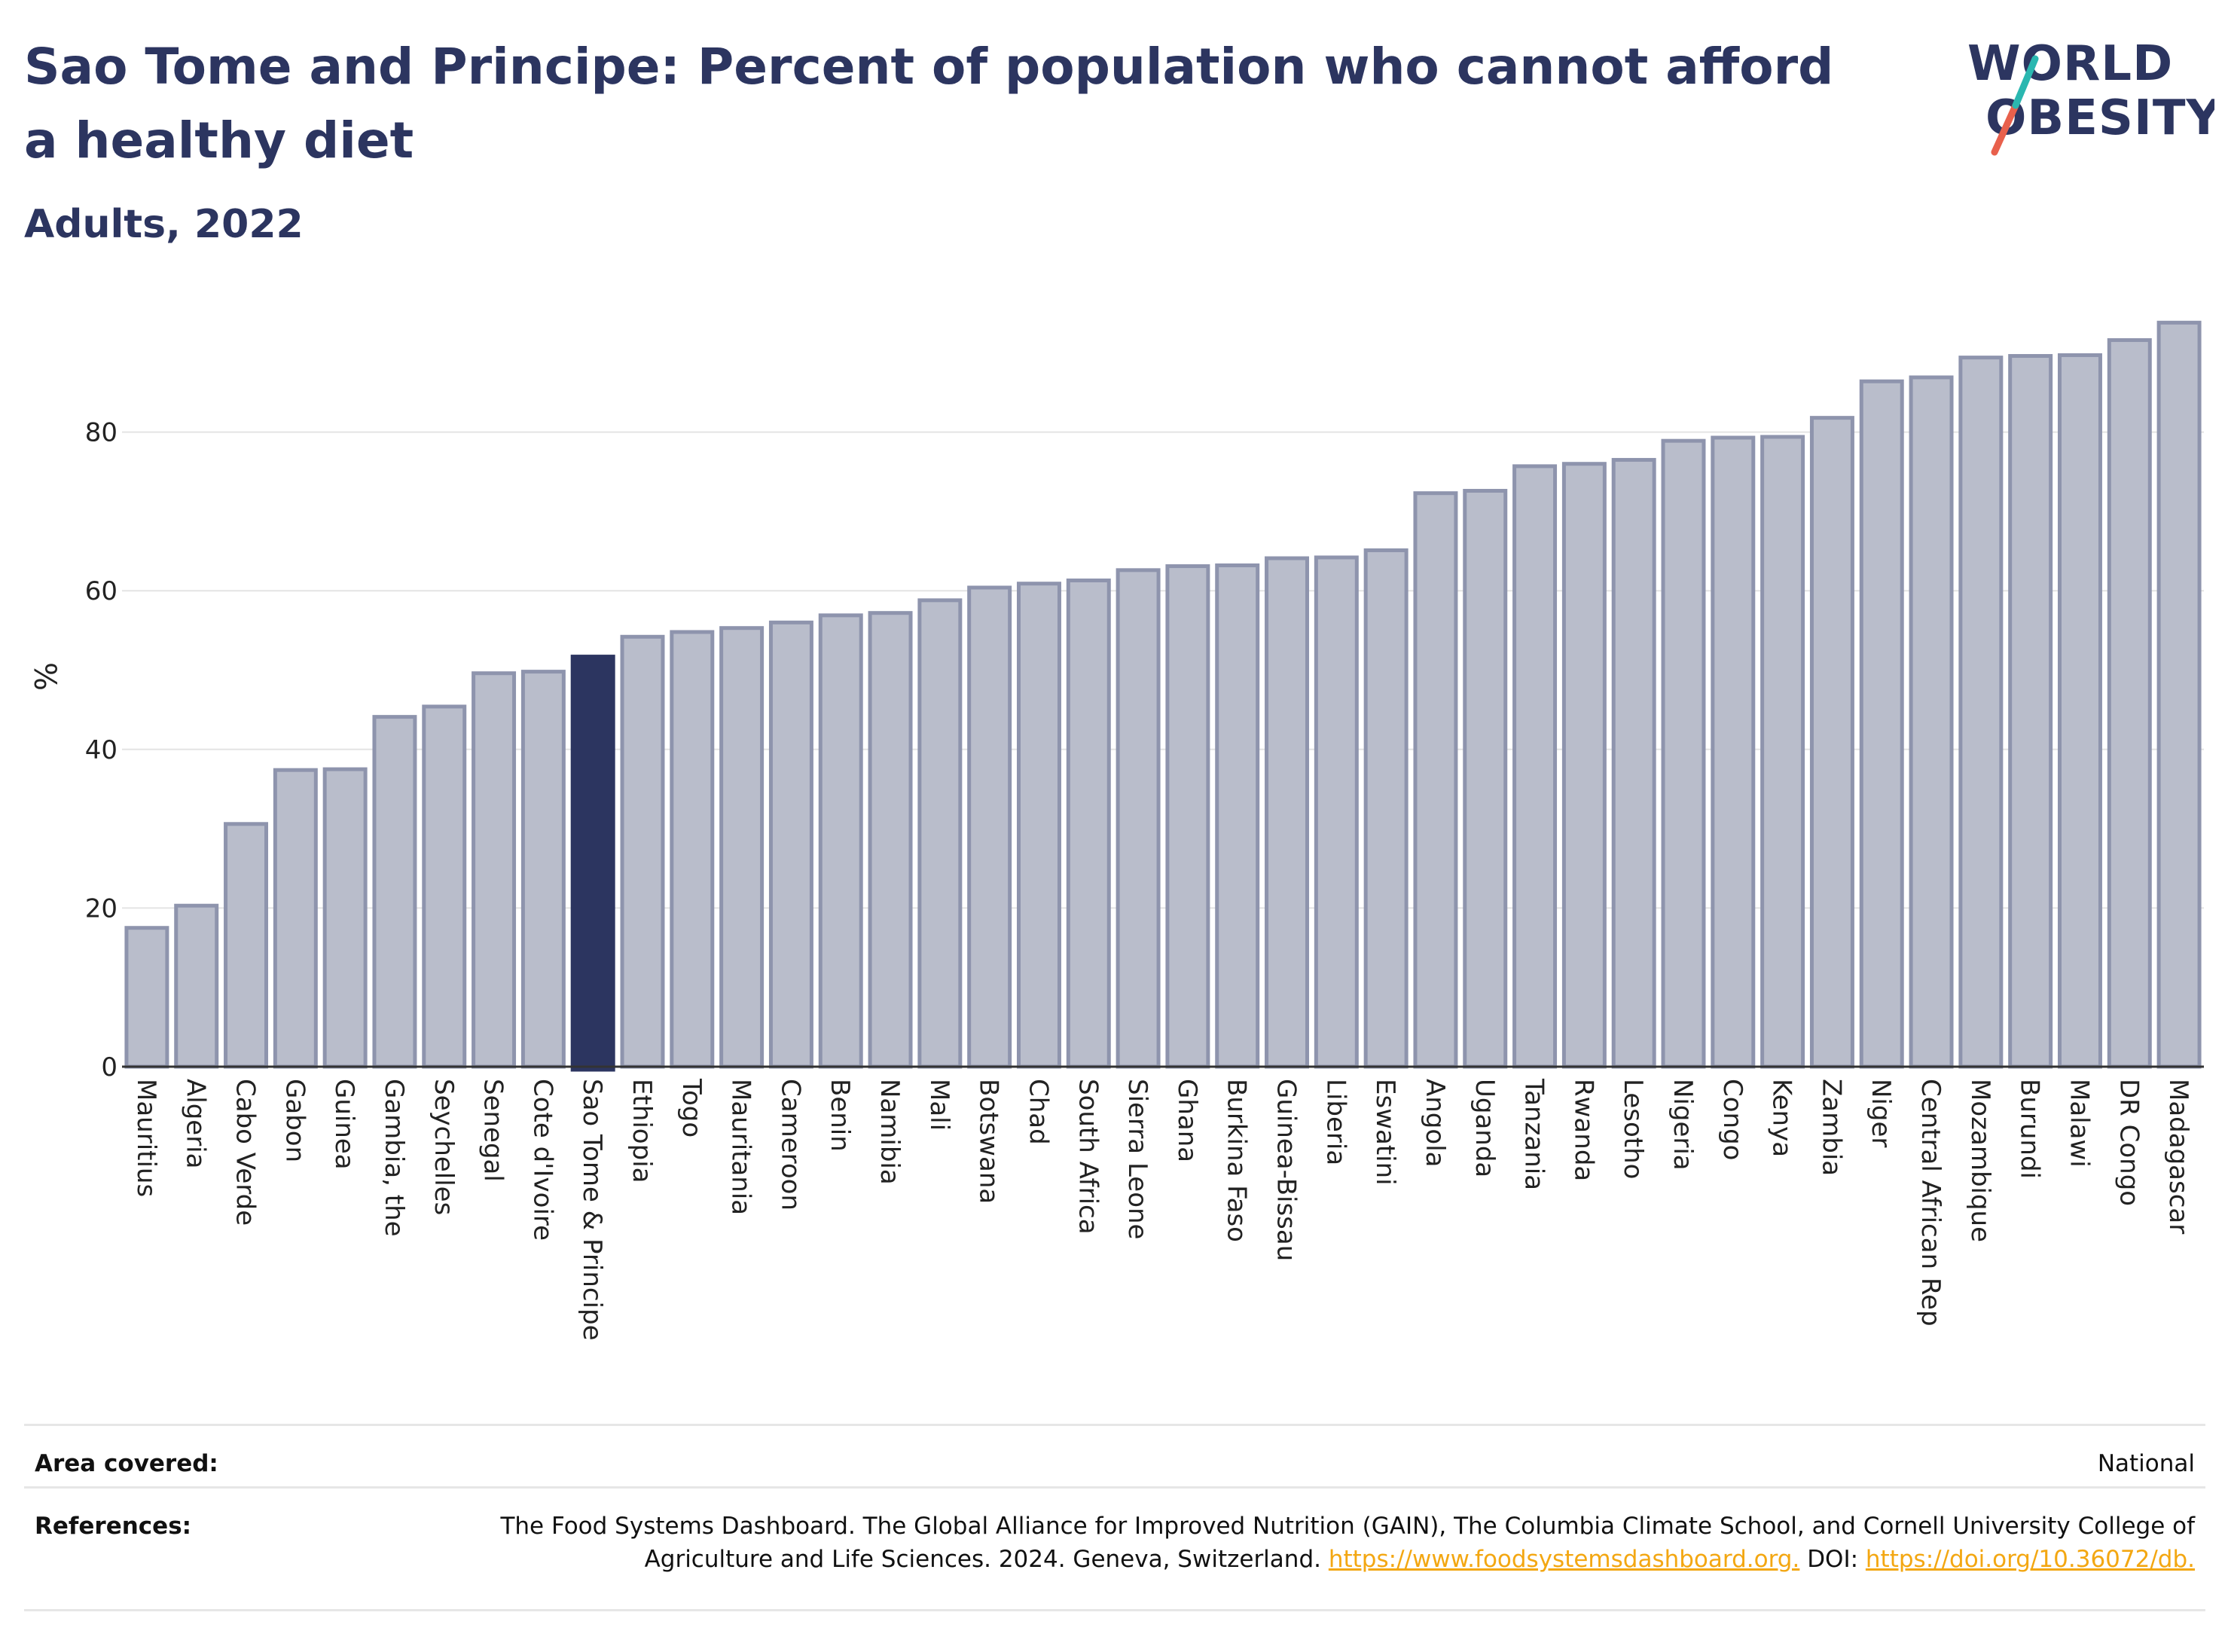  I want to click on bar-highlighted, so click(592, 863).